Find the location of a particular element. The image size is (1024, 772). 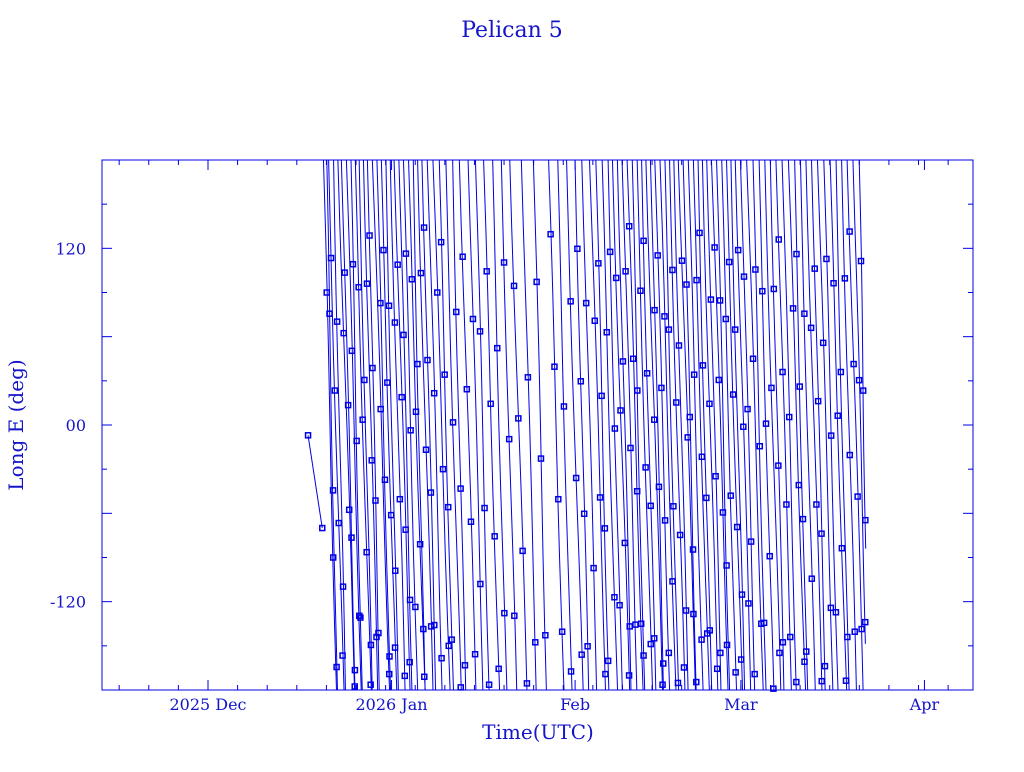

y-tick-label: 00 is located at coordinates (76, 425).